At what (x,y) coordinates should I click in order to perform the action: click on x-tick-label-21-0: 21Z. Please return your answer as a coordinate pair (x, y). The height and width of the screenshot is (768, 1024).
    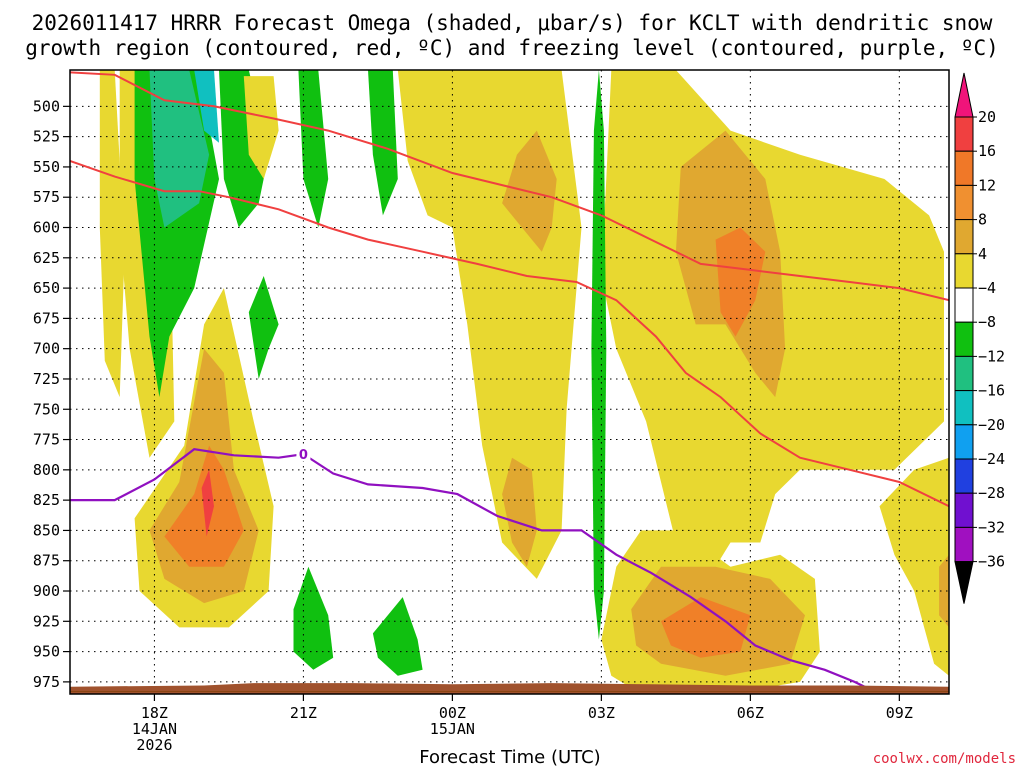
    Looking at the image, I should click on (303, 713).